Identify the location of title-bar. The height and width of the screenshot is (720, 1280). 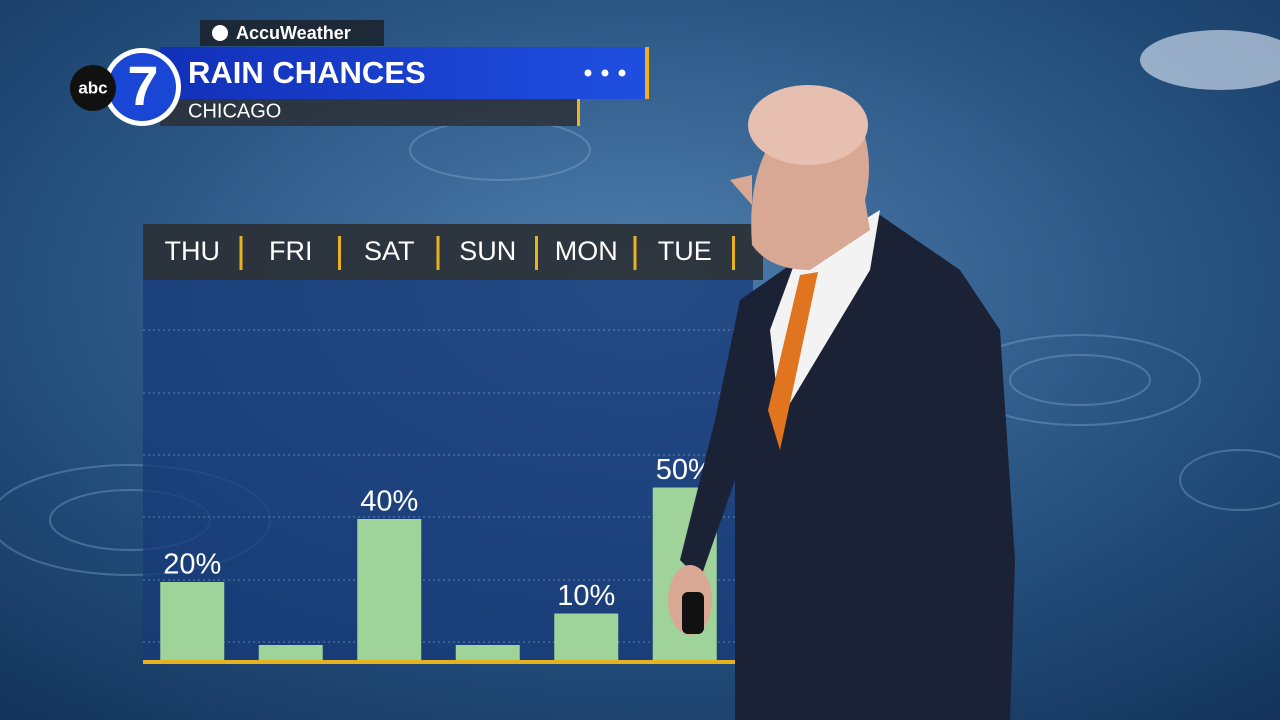
(404, 73).